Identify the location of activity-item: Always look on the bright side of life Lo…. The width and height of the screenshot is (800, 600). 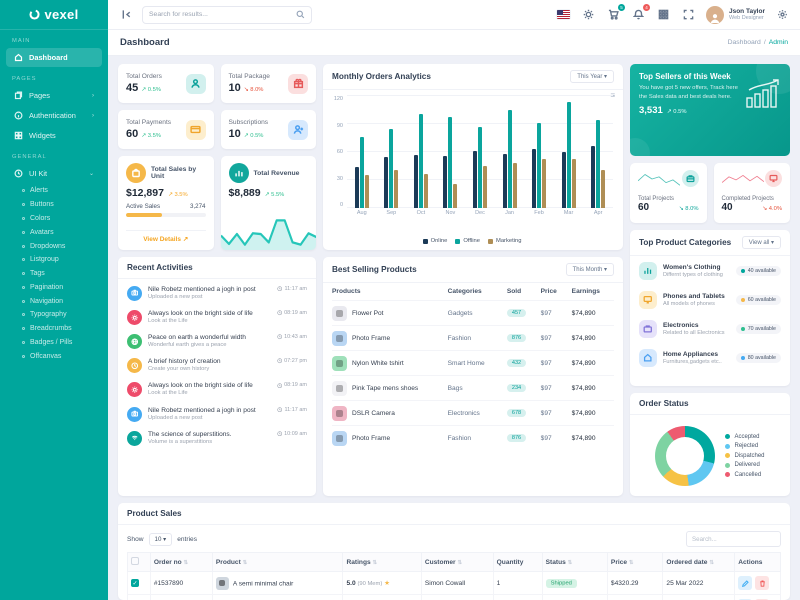
(217, 390).